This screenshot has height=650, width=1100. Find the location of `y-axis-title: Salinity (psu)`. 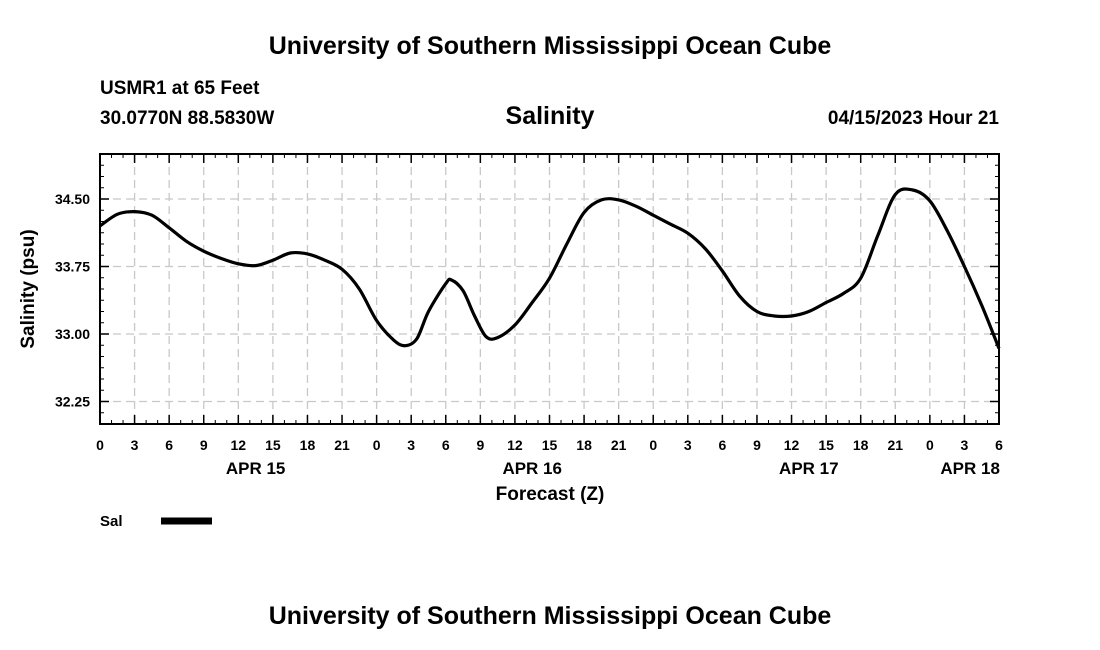

y-axis-title: Salinity (psu) is located at coordinates (28, 288).